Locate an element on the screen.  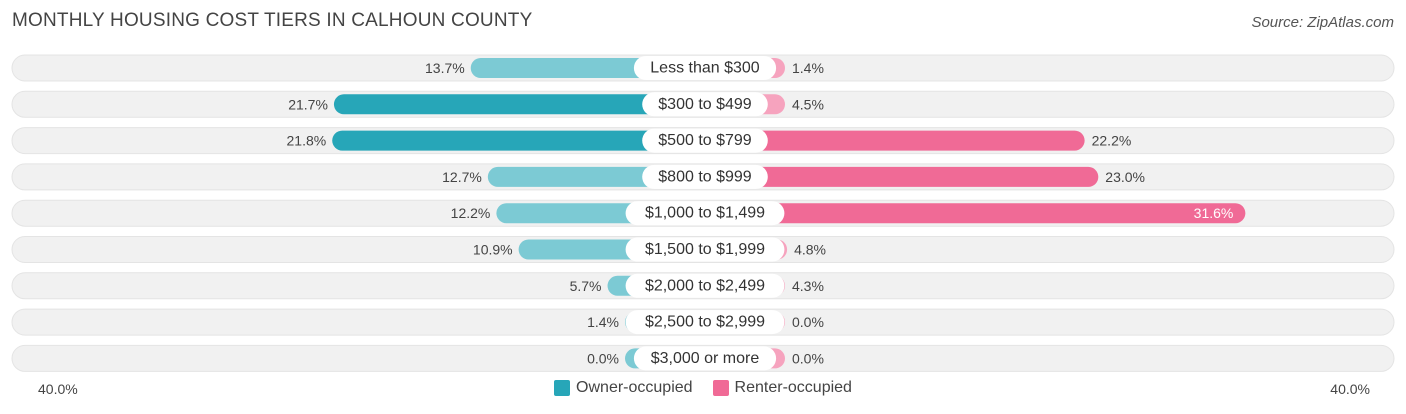
owner-value-label: 1.4% is located at coordinates (603, 322).